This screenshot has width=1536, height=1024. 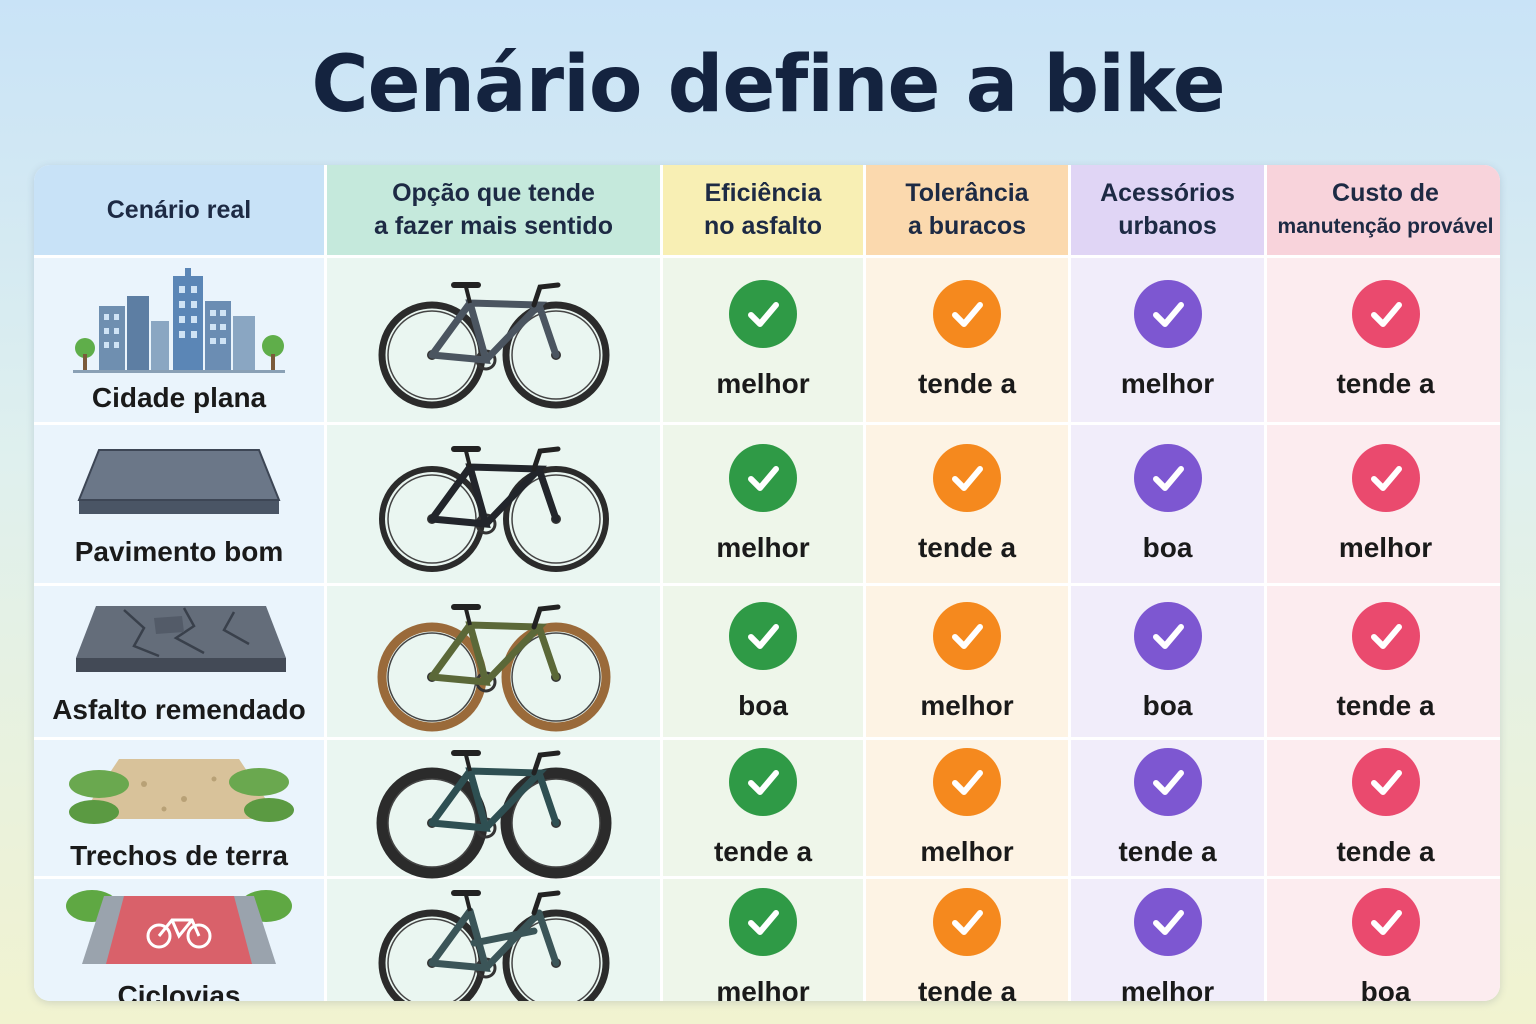 I want to click on header-tolerance: Tolerância a buracos, so click(x=967, y=210).